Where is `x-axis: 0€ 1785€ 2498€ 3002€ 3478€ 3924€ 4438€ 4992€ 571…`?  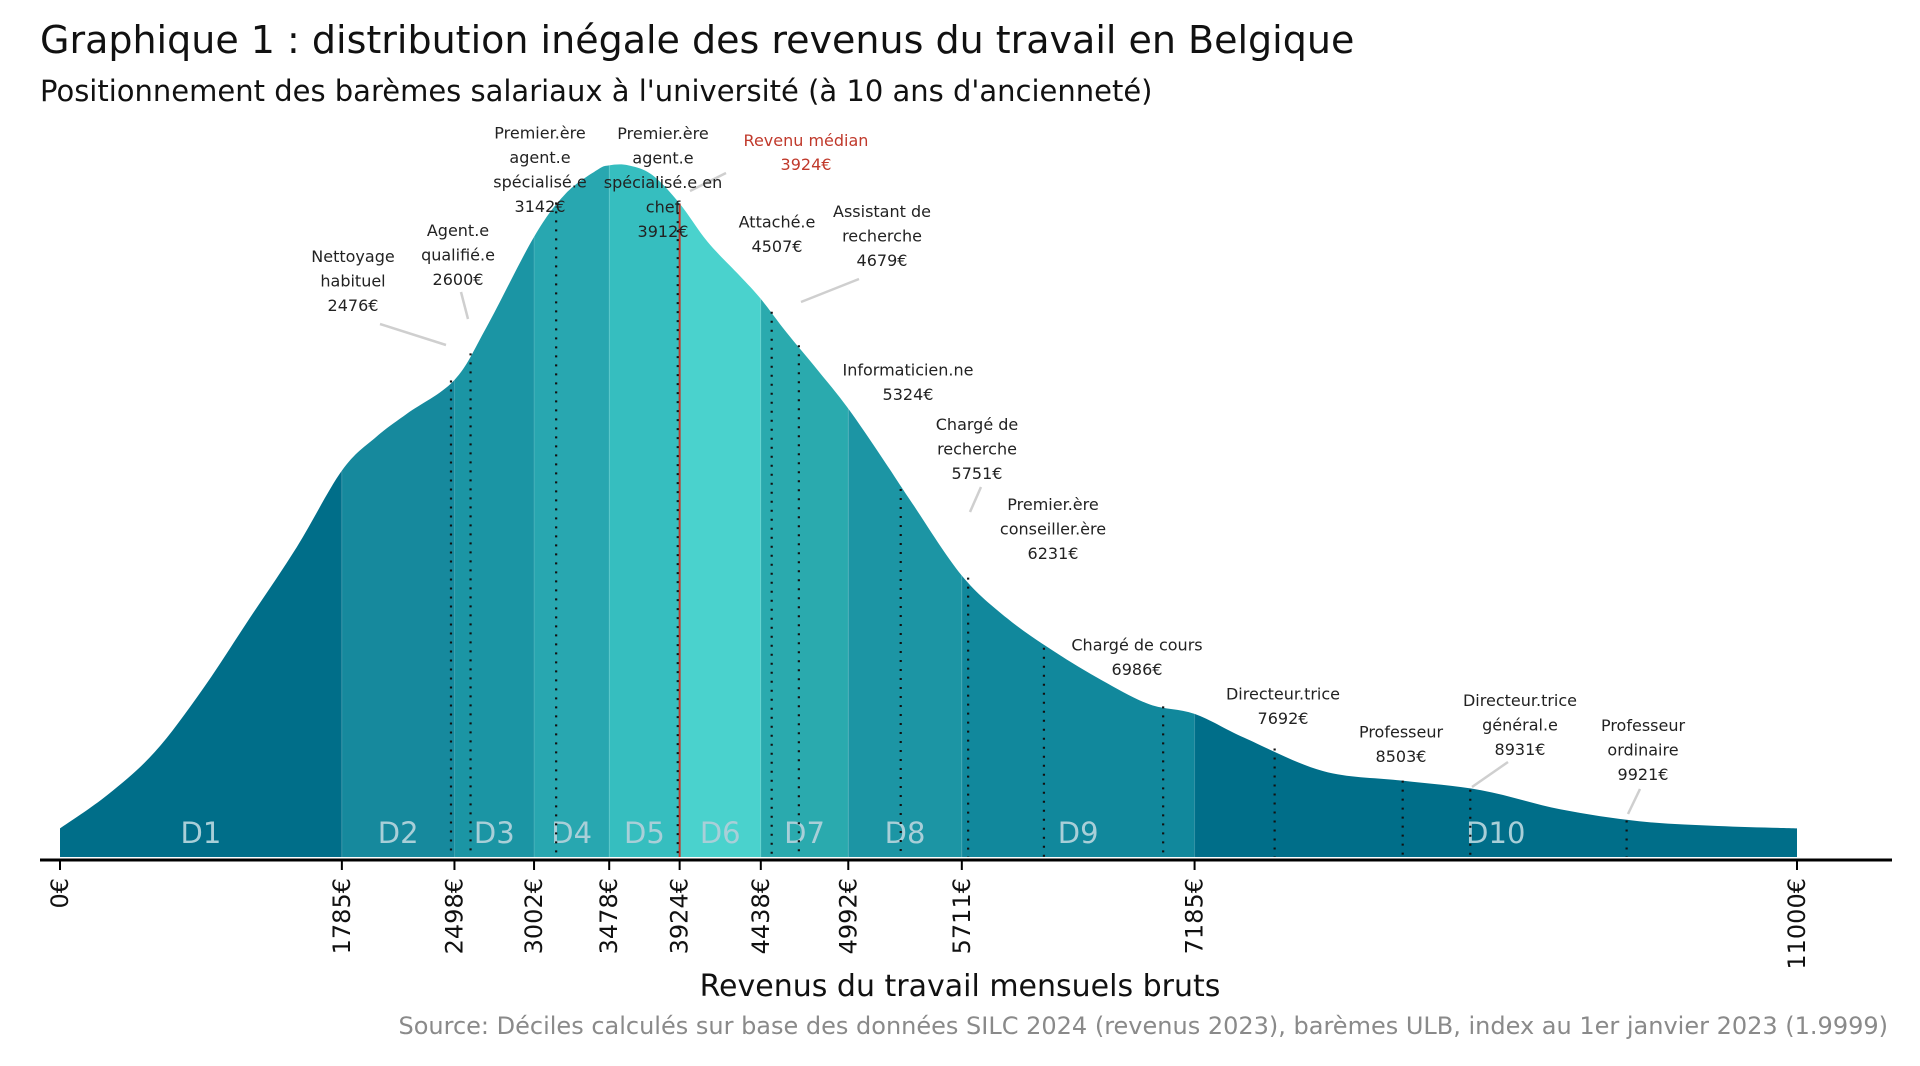
x-axis: 0€ 1785€ 2498€ 3002€ 3478€ 3924€ 4438€ 4992€ 571… is located at coordinates (966, 914).